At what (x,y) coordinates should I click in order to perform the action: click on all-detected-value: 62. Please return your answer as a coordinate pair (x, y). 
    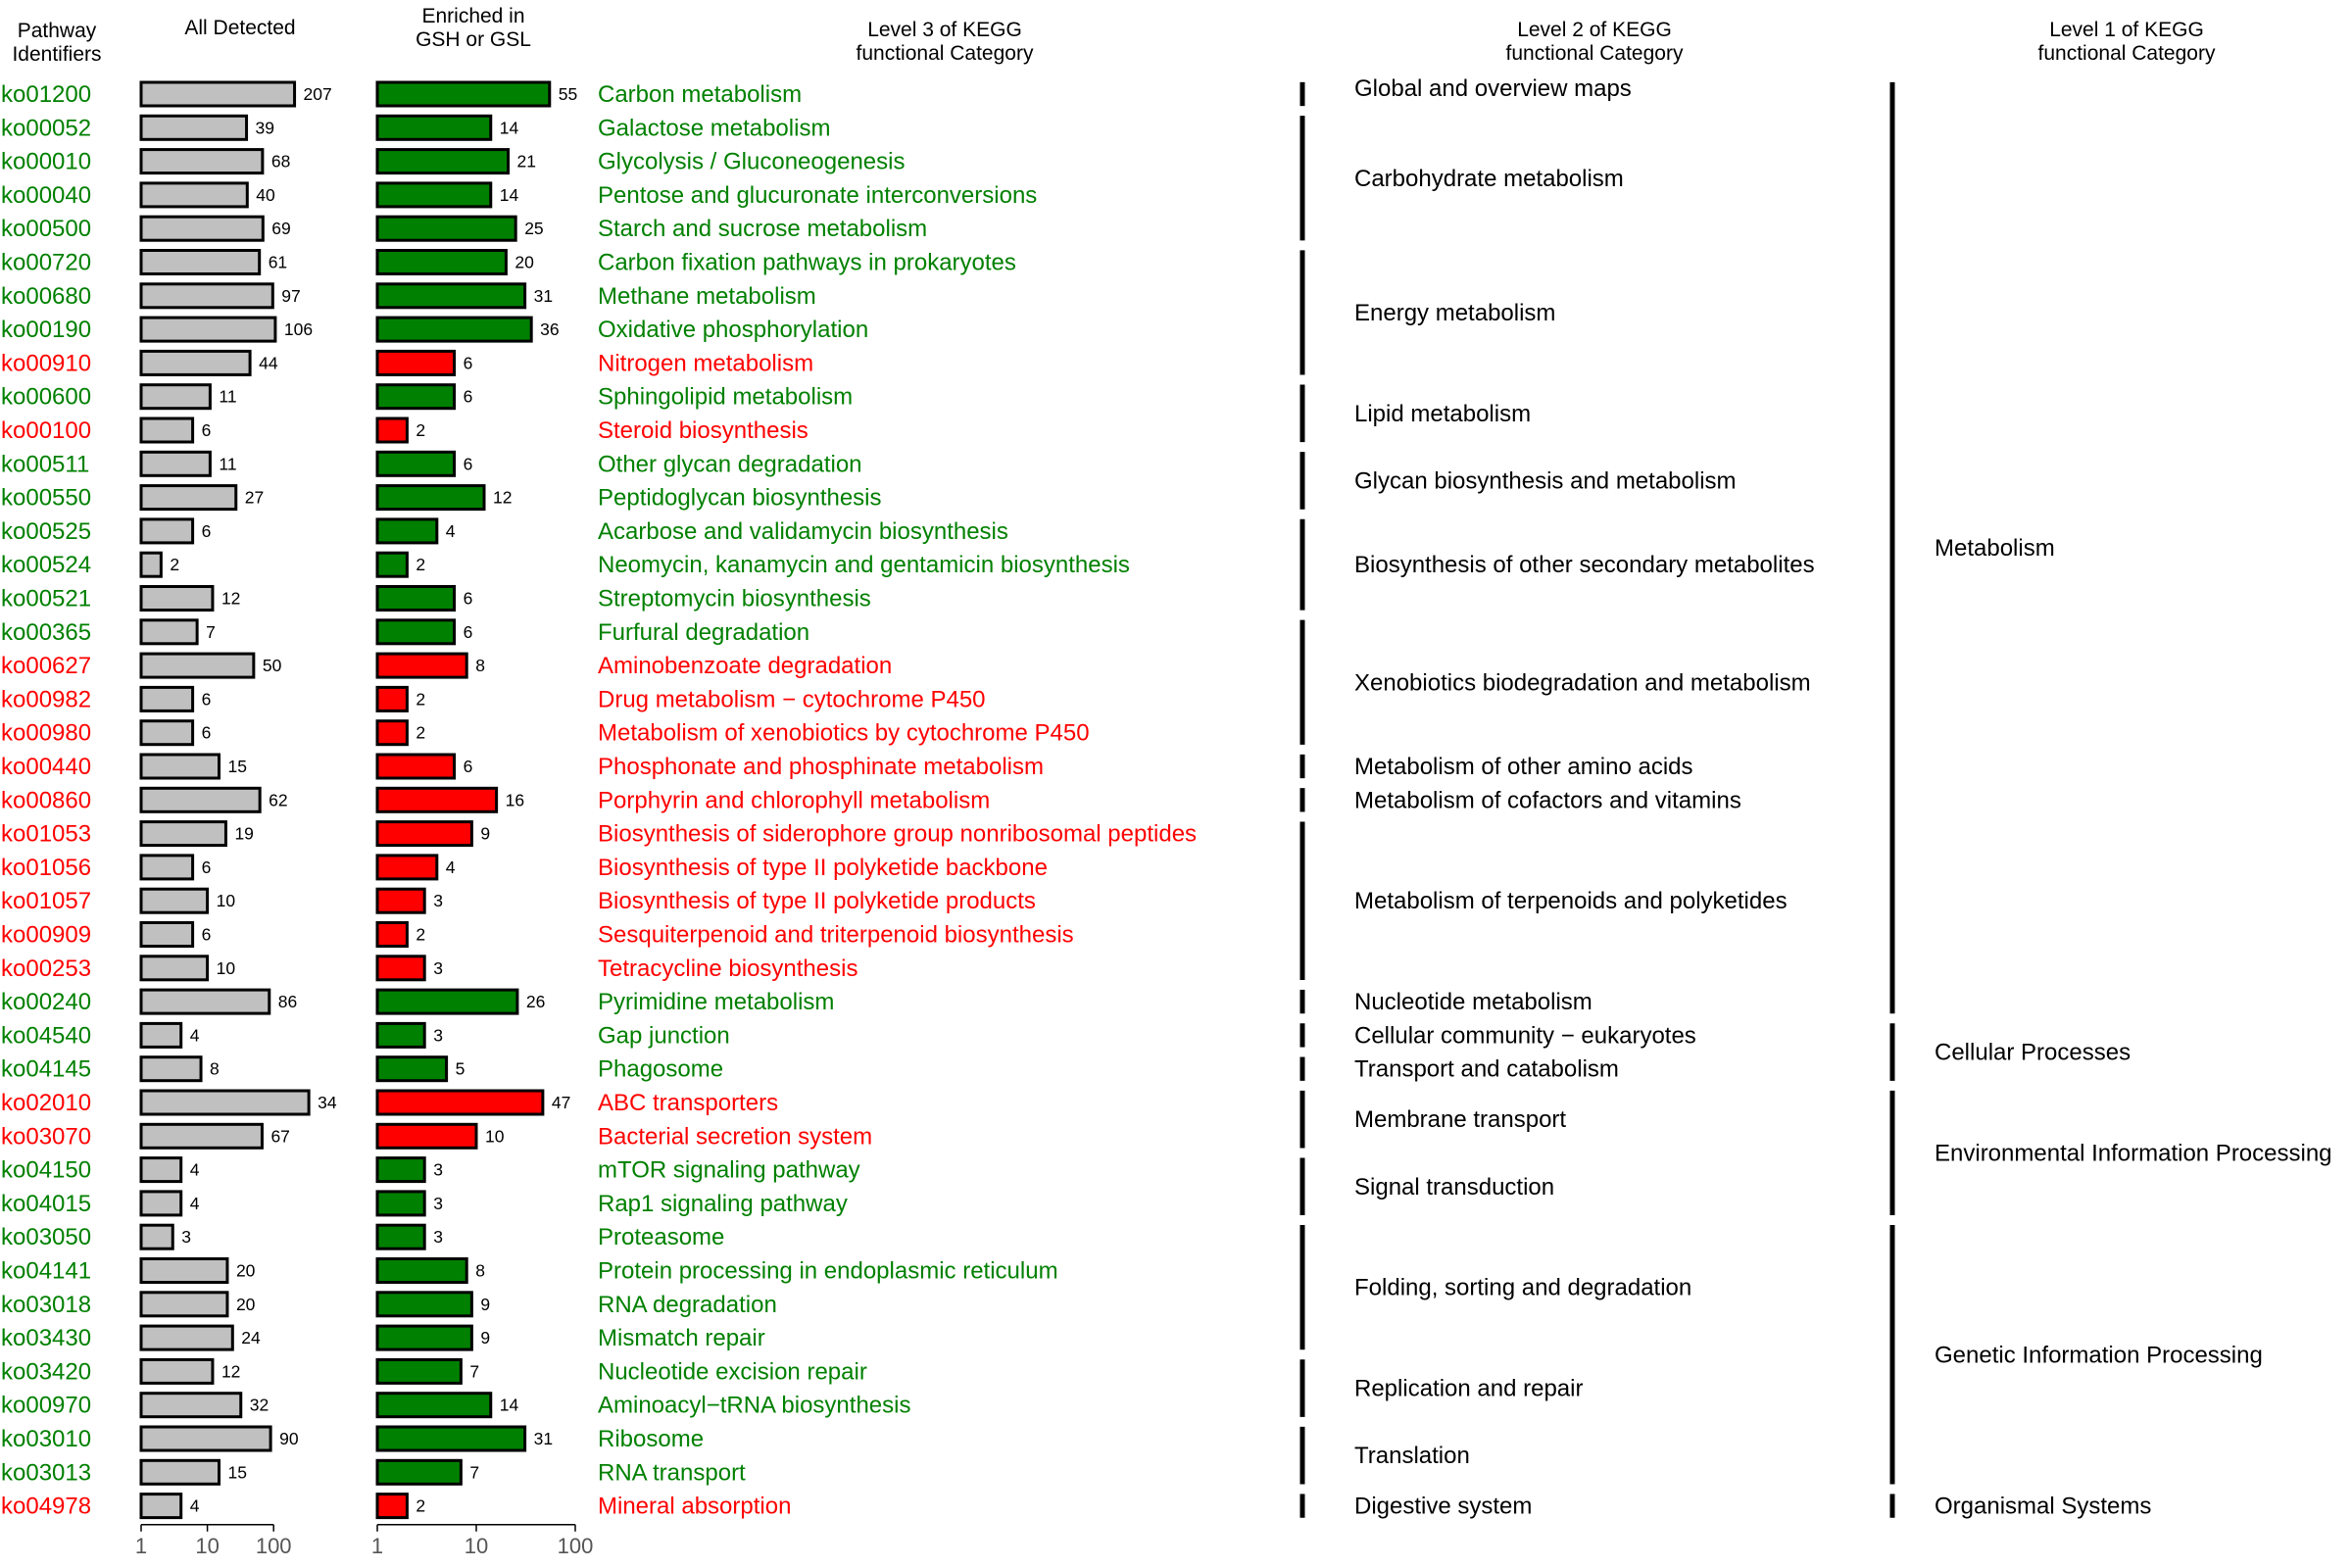
    Looking at the image, I should click on (278, 799).